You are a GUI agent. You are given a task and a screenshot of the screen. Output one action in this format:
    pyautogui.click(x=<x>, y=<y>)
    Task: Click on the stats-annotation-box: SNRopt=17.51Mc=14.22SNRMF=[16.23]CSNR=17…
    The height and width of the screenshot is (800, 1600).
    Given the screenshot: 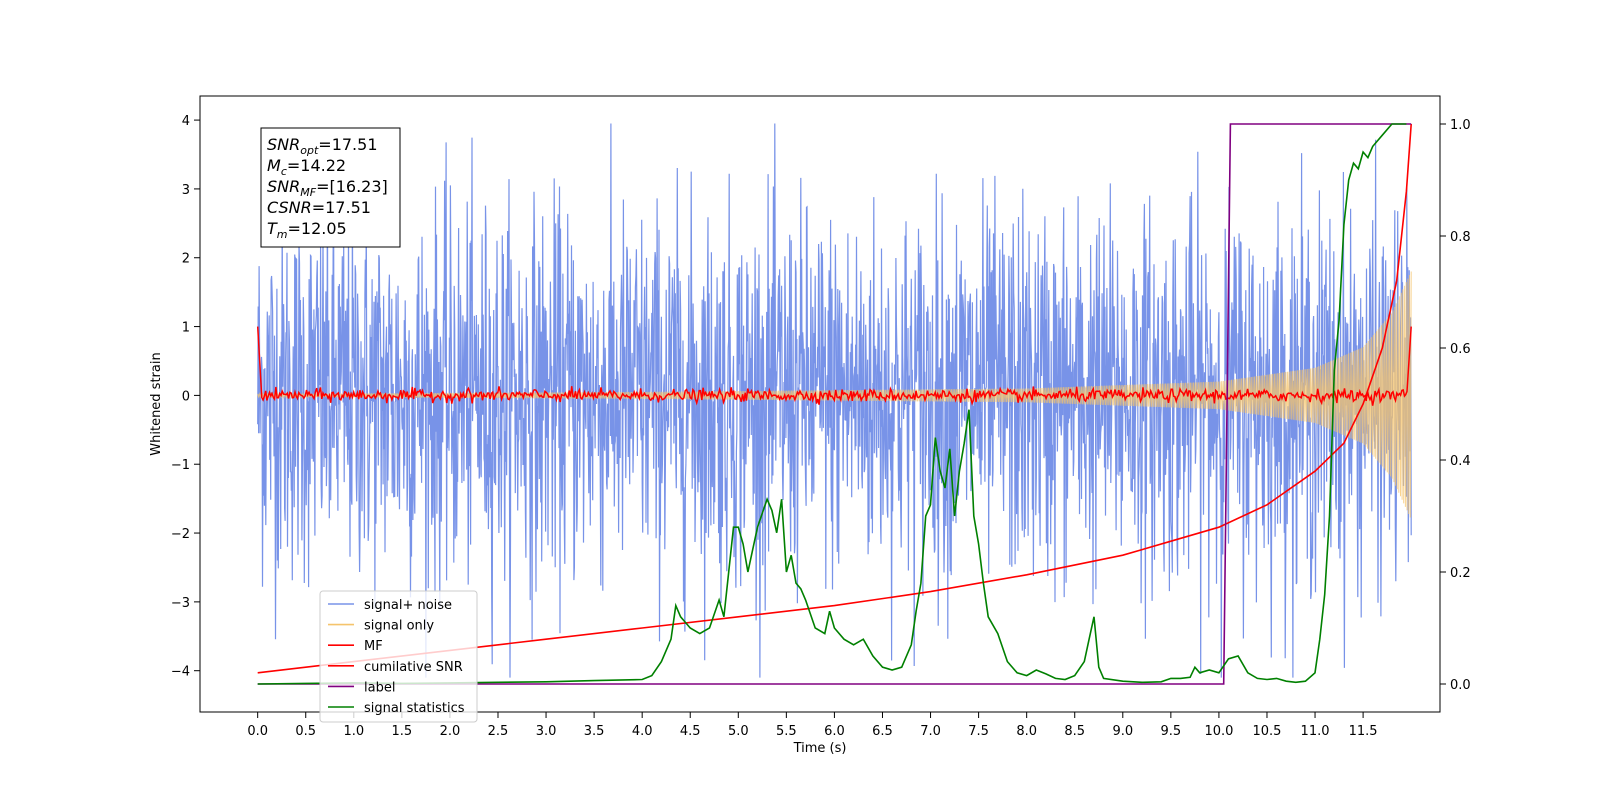 What is the action you would take?
    pyautogui.click(x=330, y=187)
    